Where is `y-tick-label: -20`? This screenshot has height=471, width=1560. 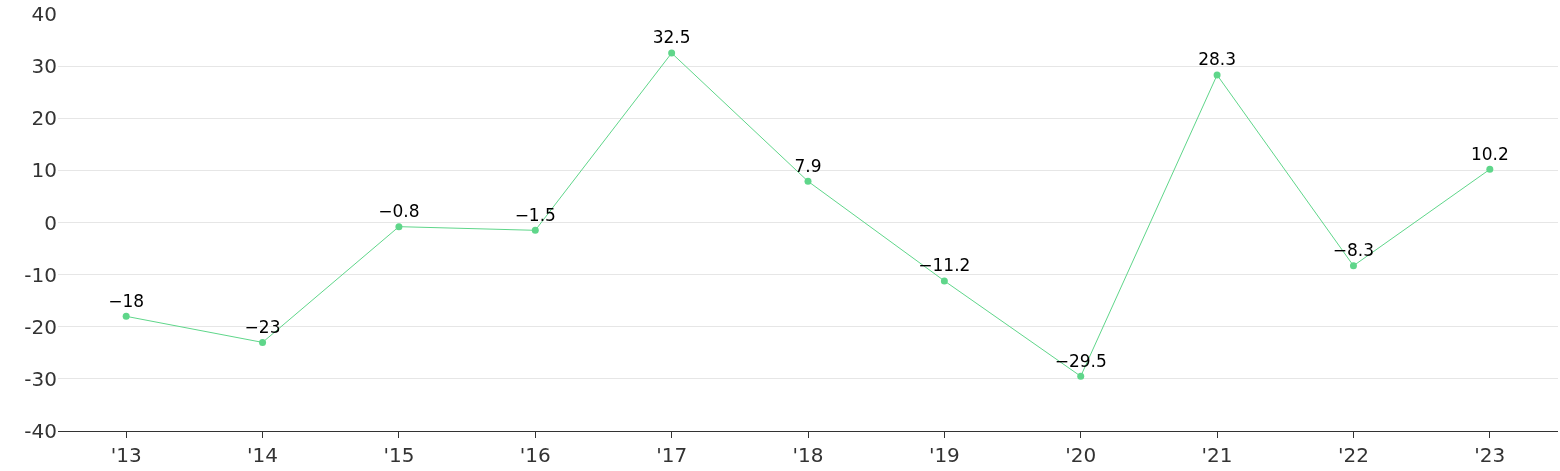 y-tick-label: -20 is located at coordinates (40, 326).